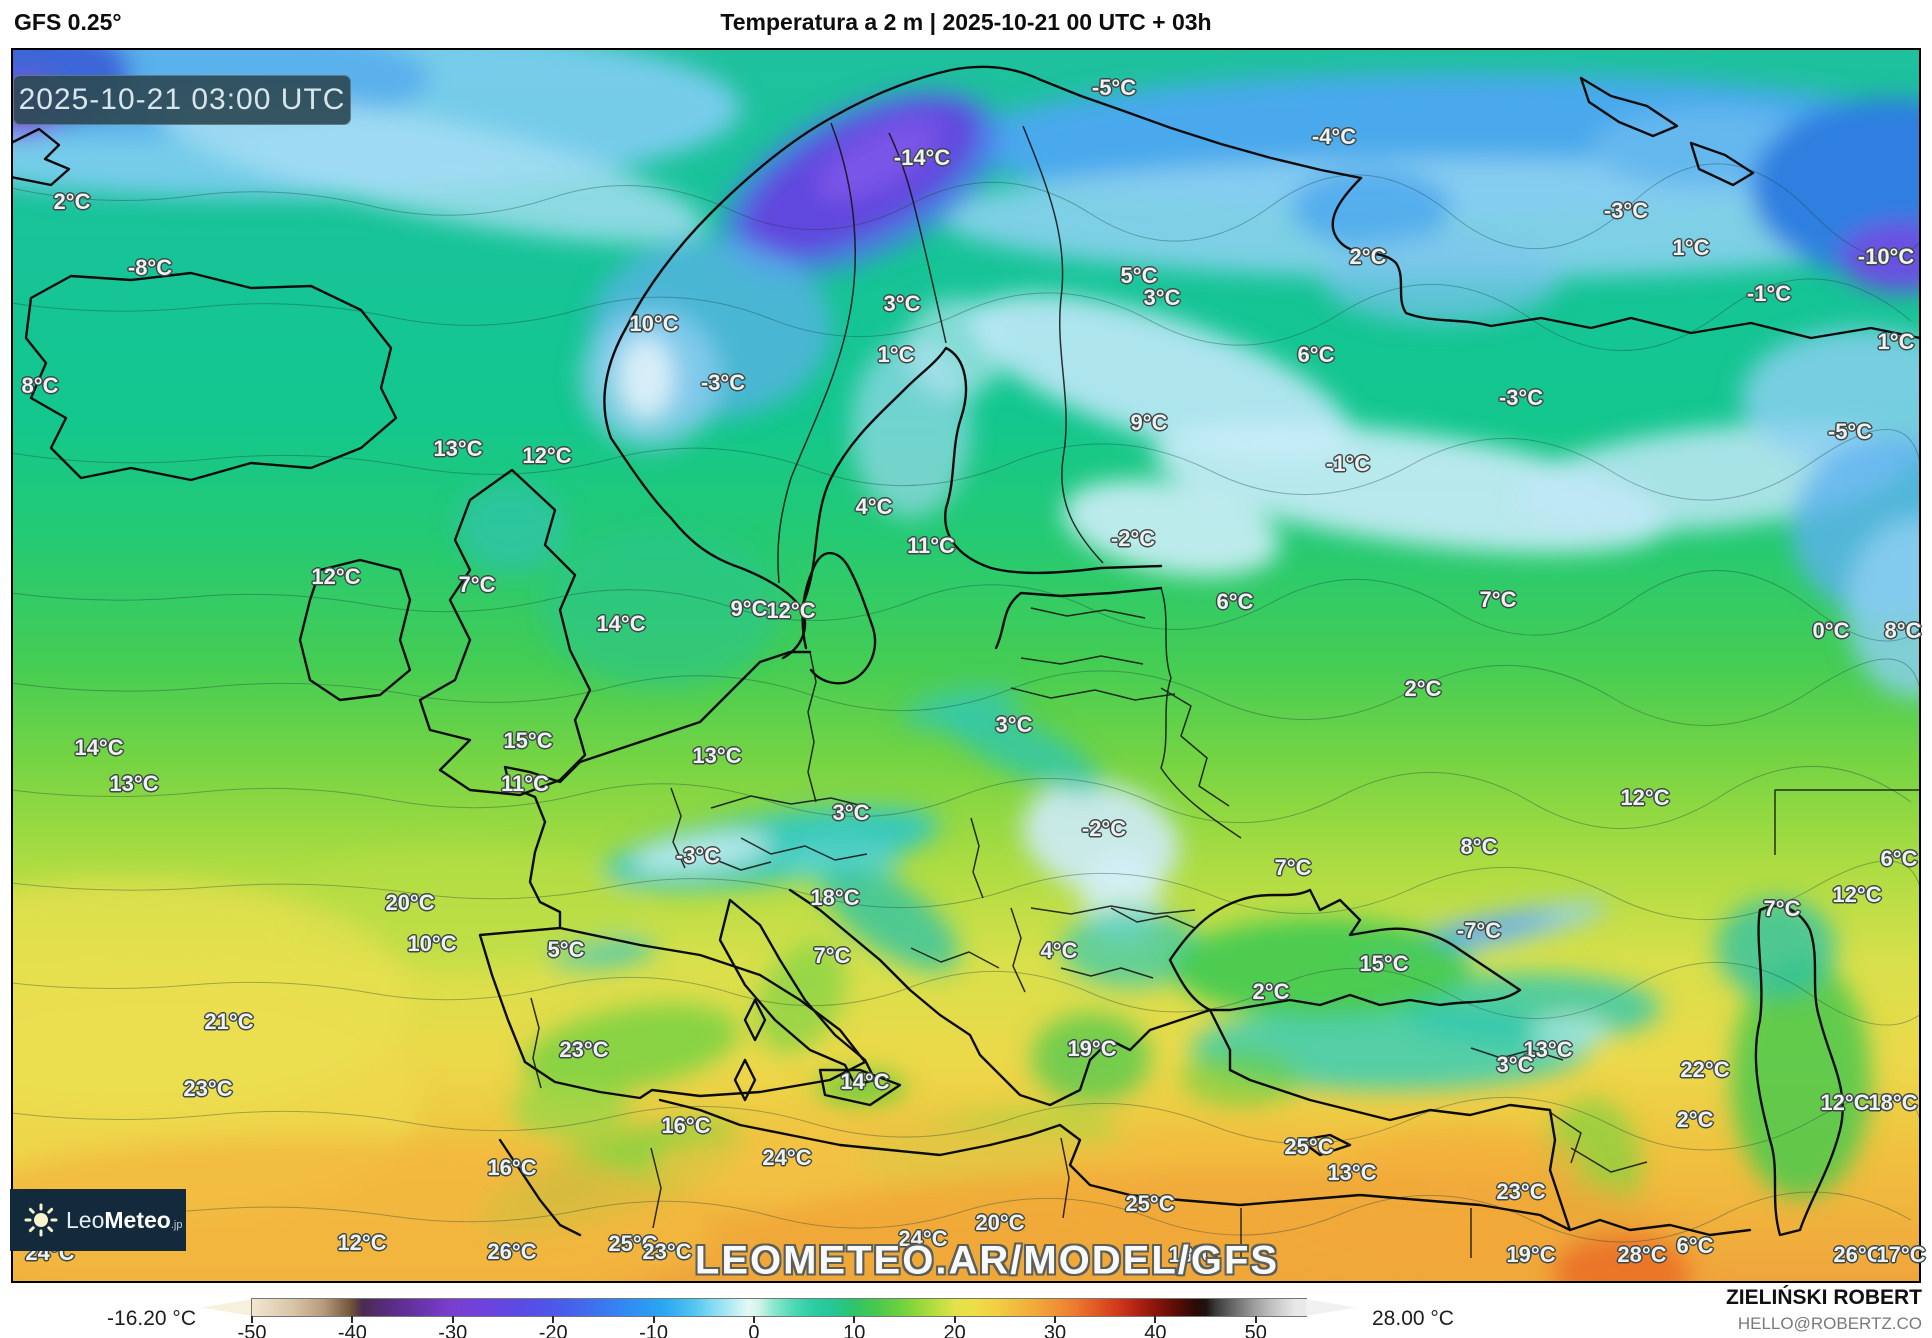 The width and height of the screenshot is (1932, 1338). Describe the element at coordinates (1829, 1323) in the screenshot. I see `contact-credit: HELLO@ROBERTZ.CO` at that location.